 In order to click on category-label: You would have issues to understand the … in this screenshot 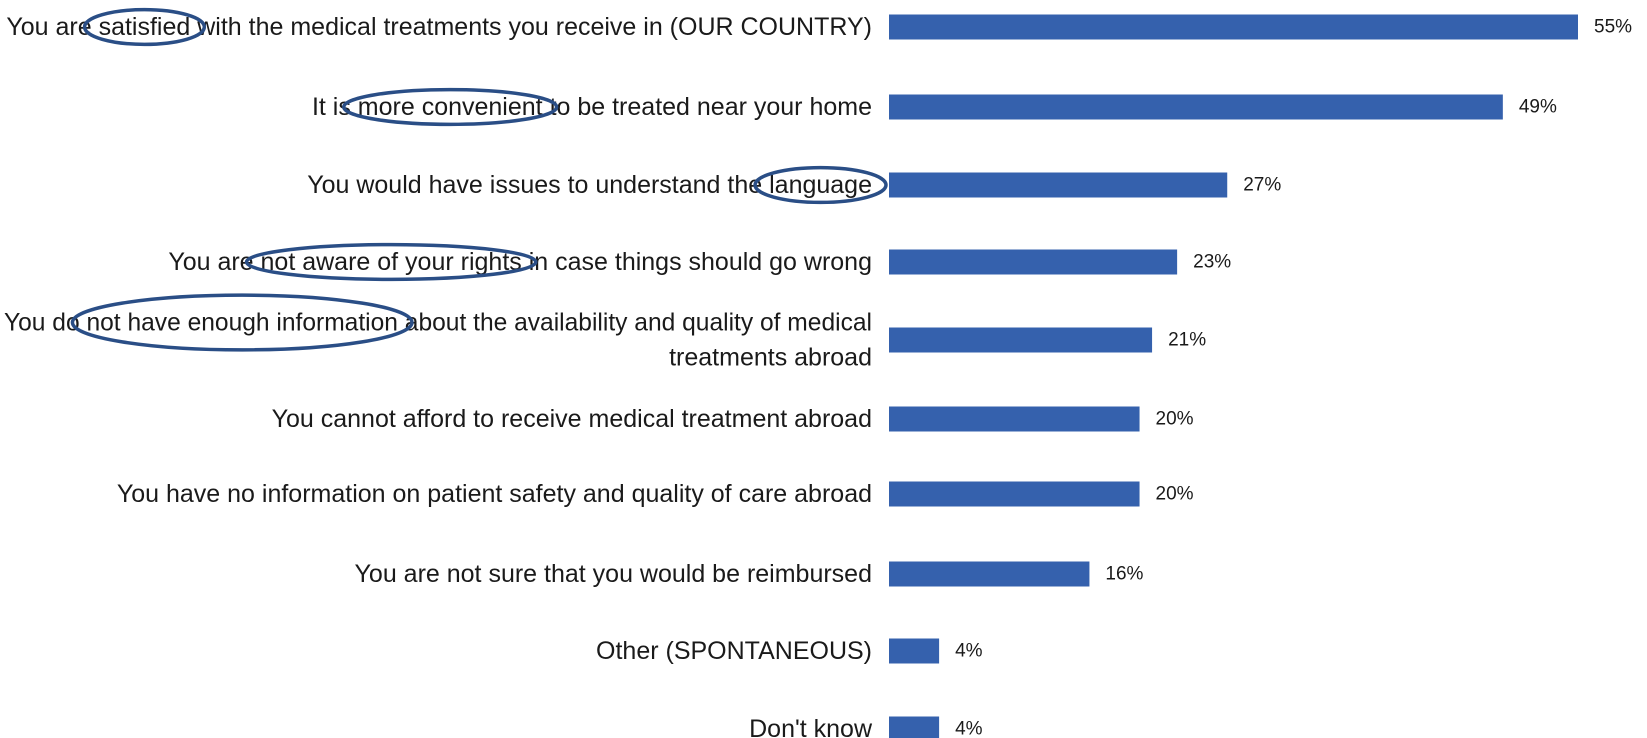, I will do `click(589, 185)`.